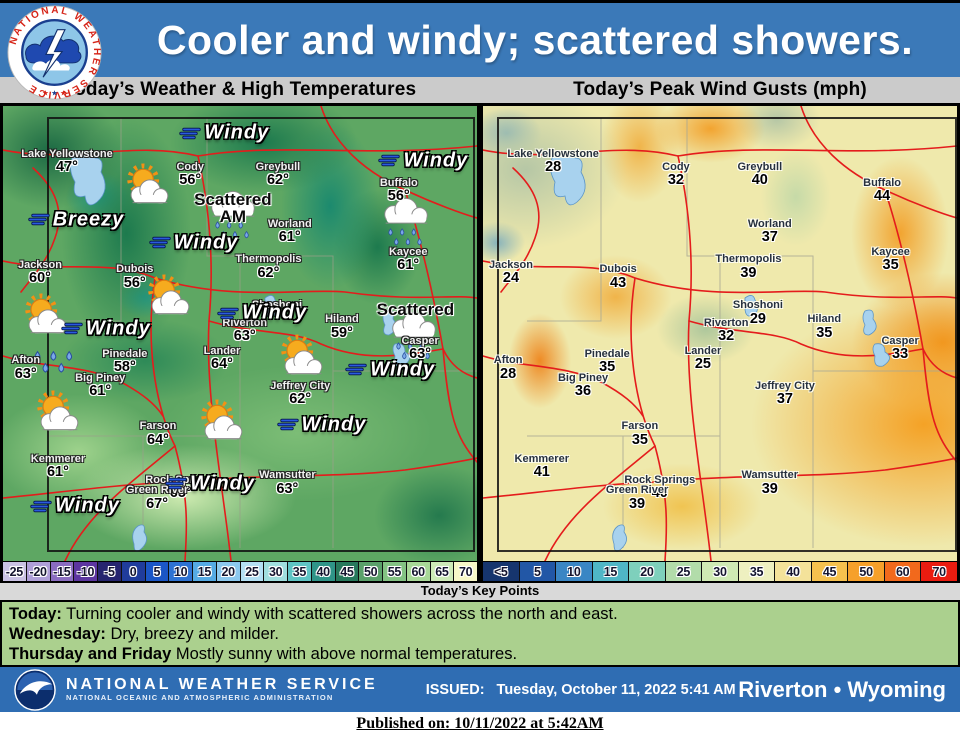 The height and width of the screenshot is (740, 960). What do you see at coordinates (134, 277) in the screenshot?
I see `city-label: Dubois 56°` at bounding box center [134, 277].